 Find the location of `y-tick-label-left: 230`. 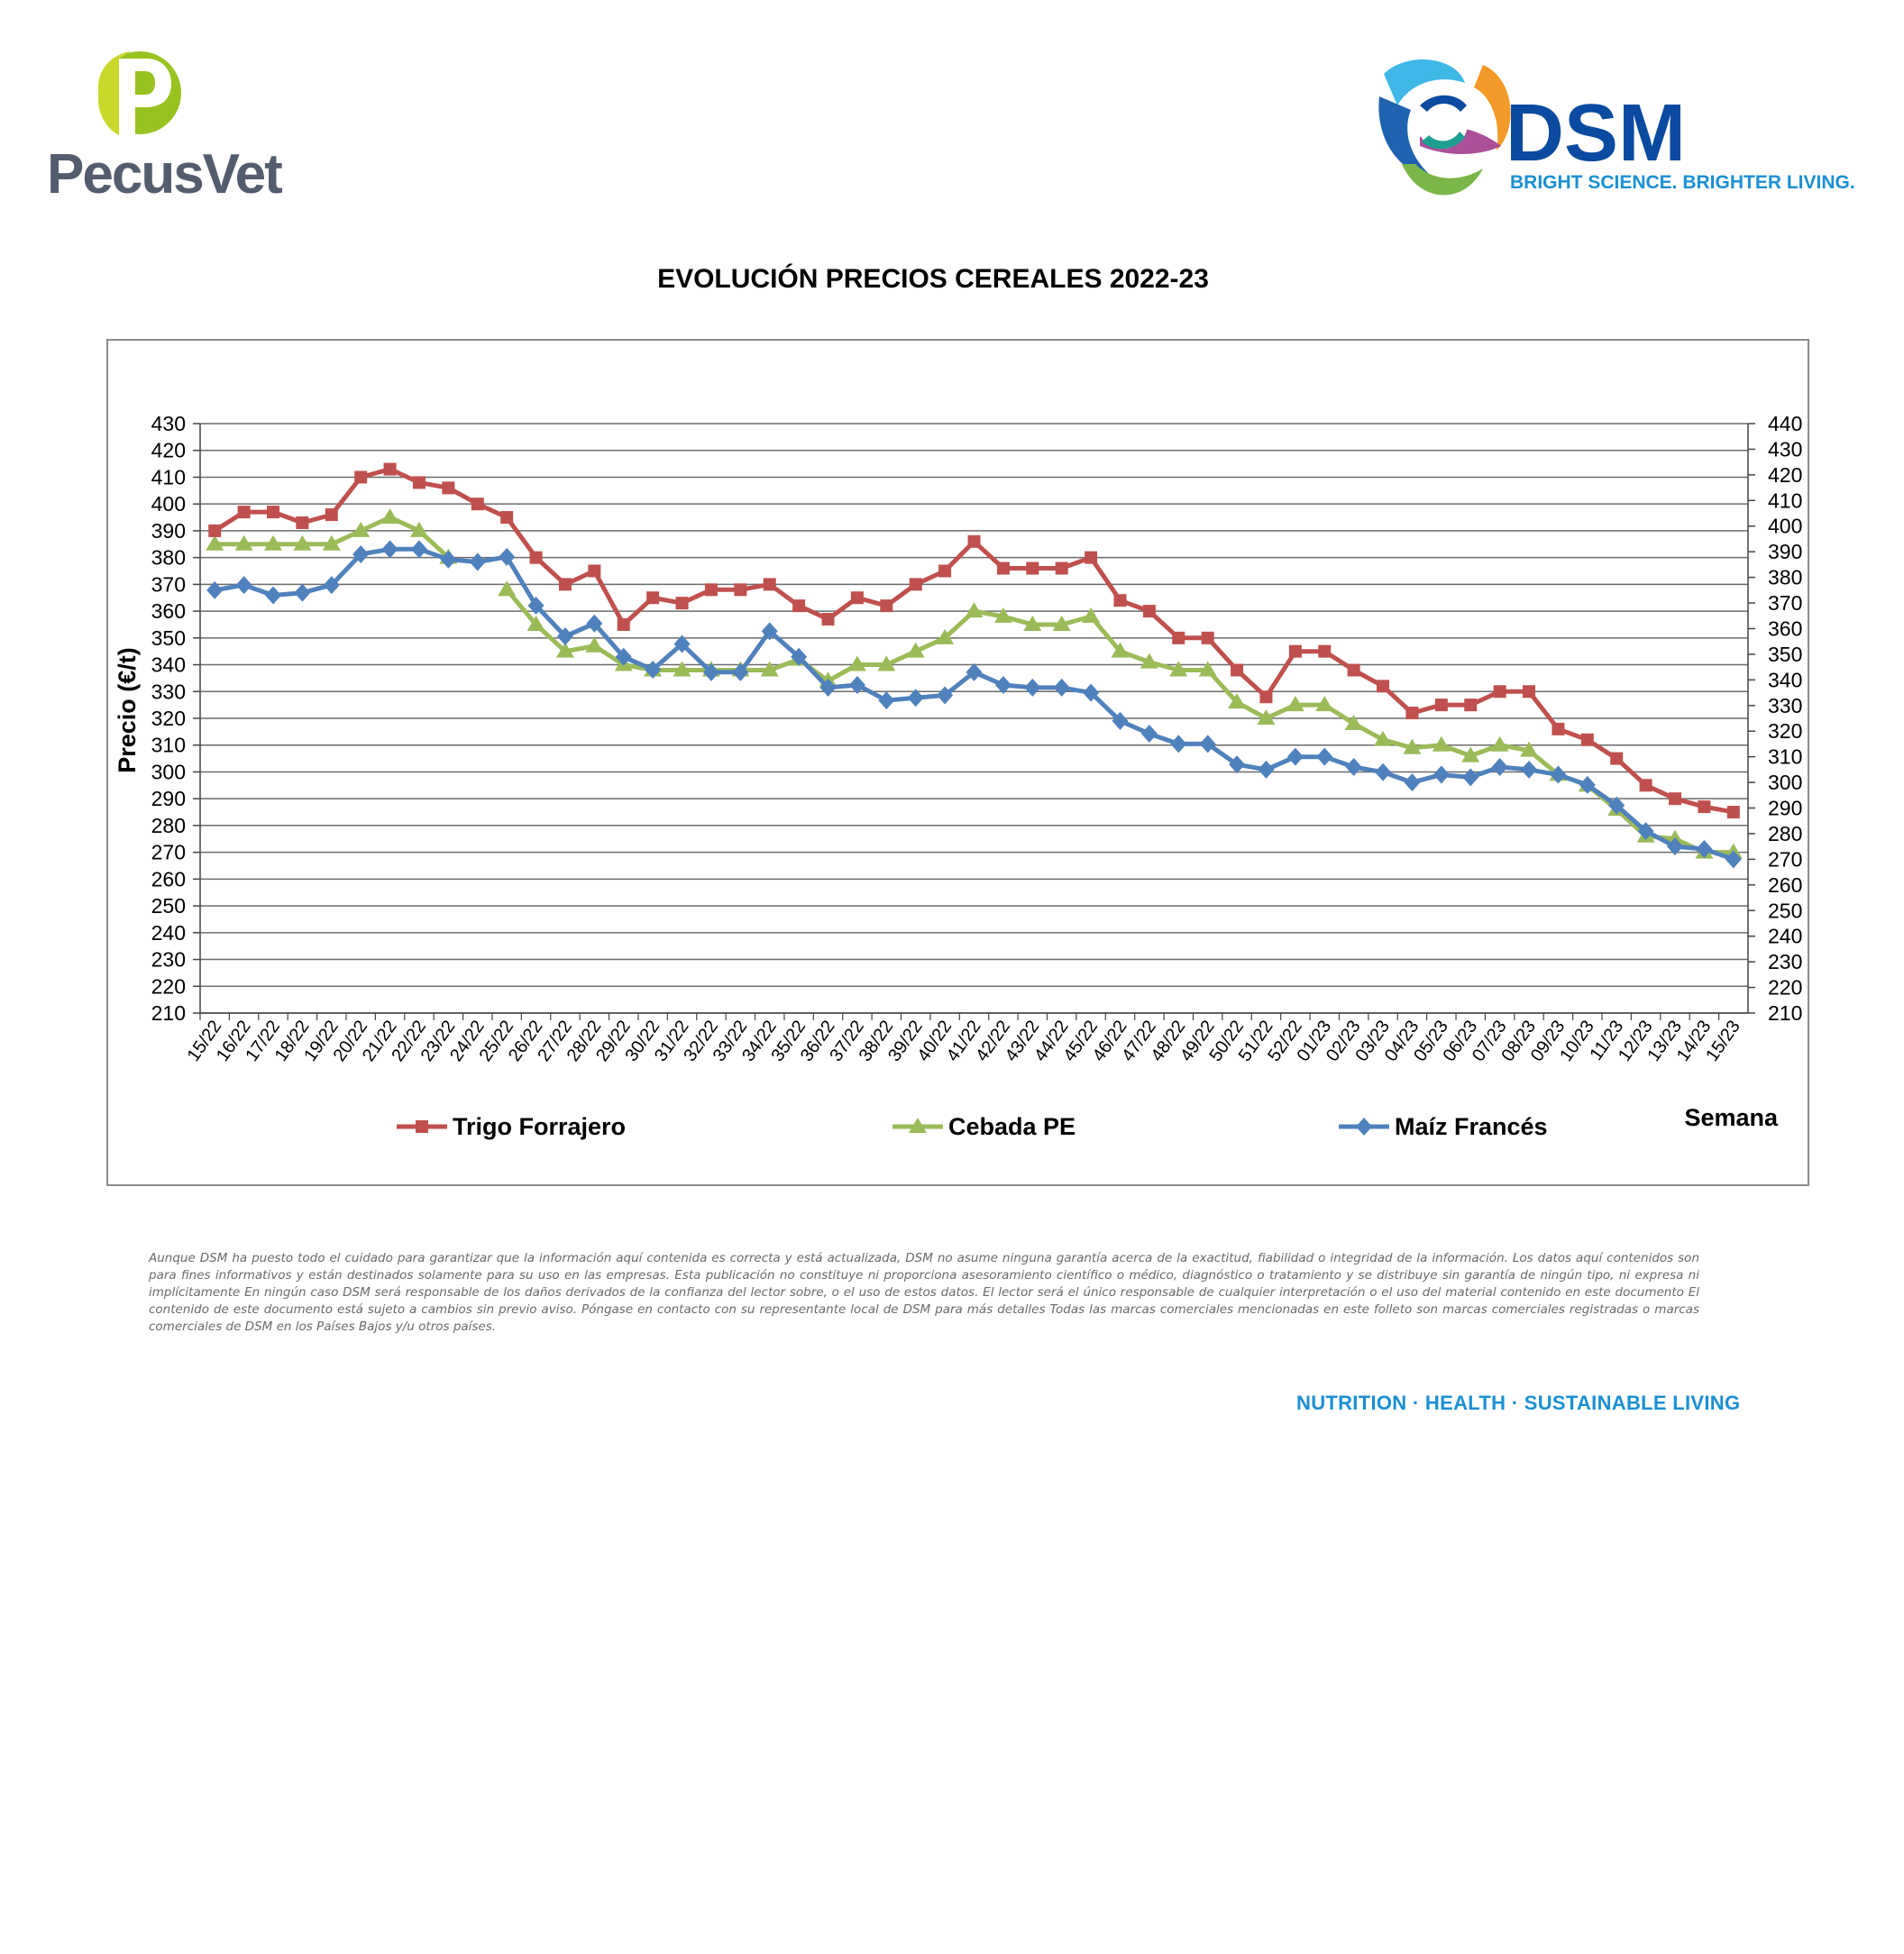

y-tick-label-left: 230 is located at coordinates (168, 960).